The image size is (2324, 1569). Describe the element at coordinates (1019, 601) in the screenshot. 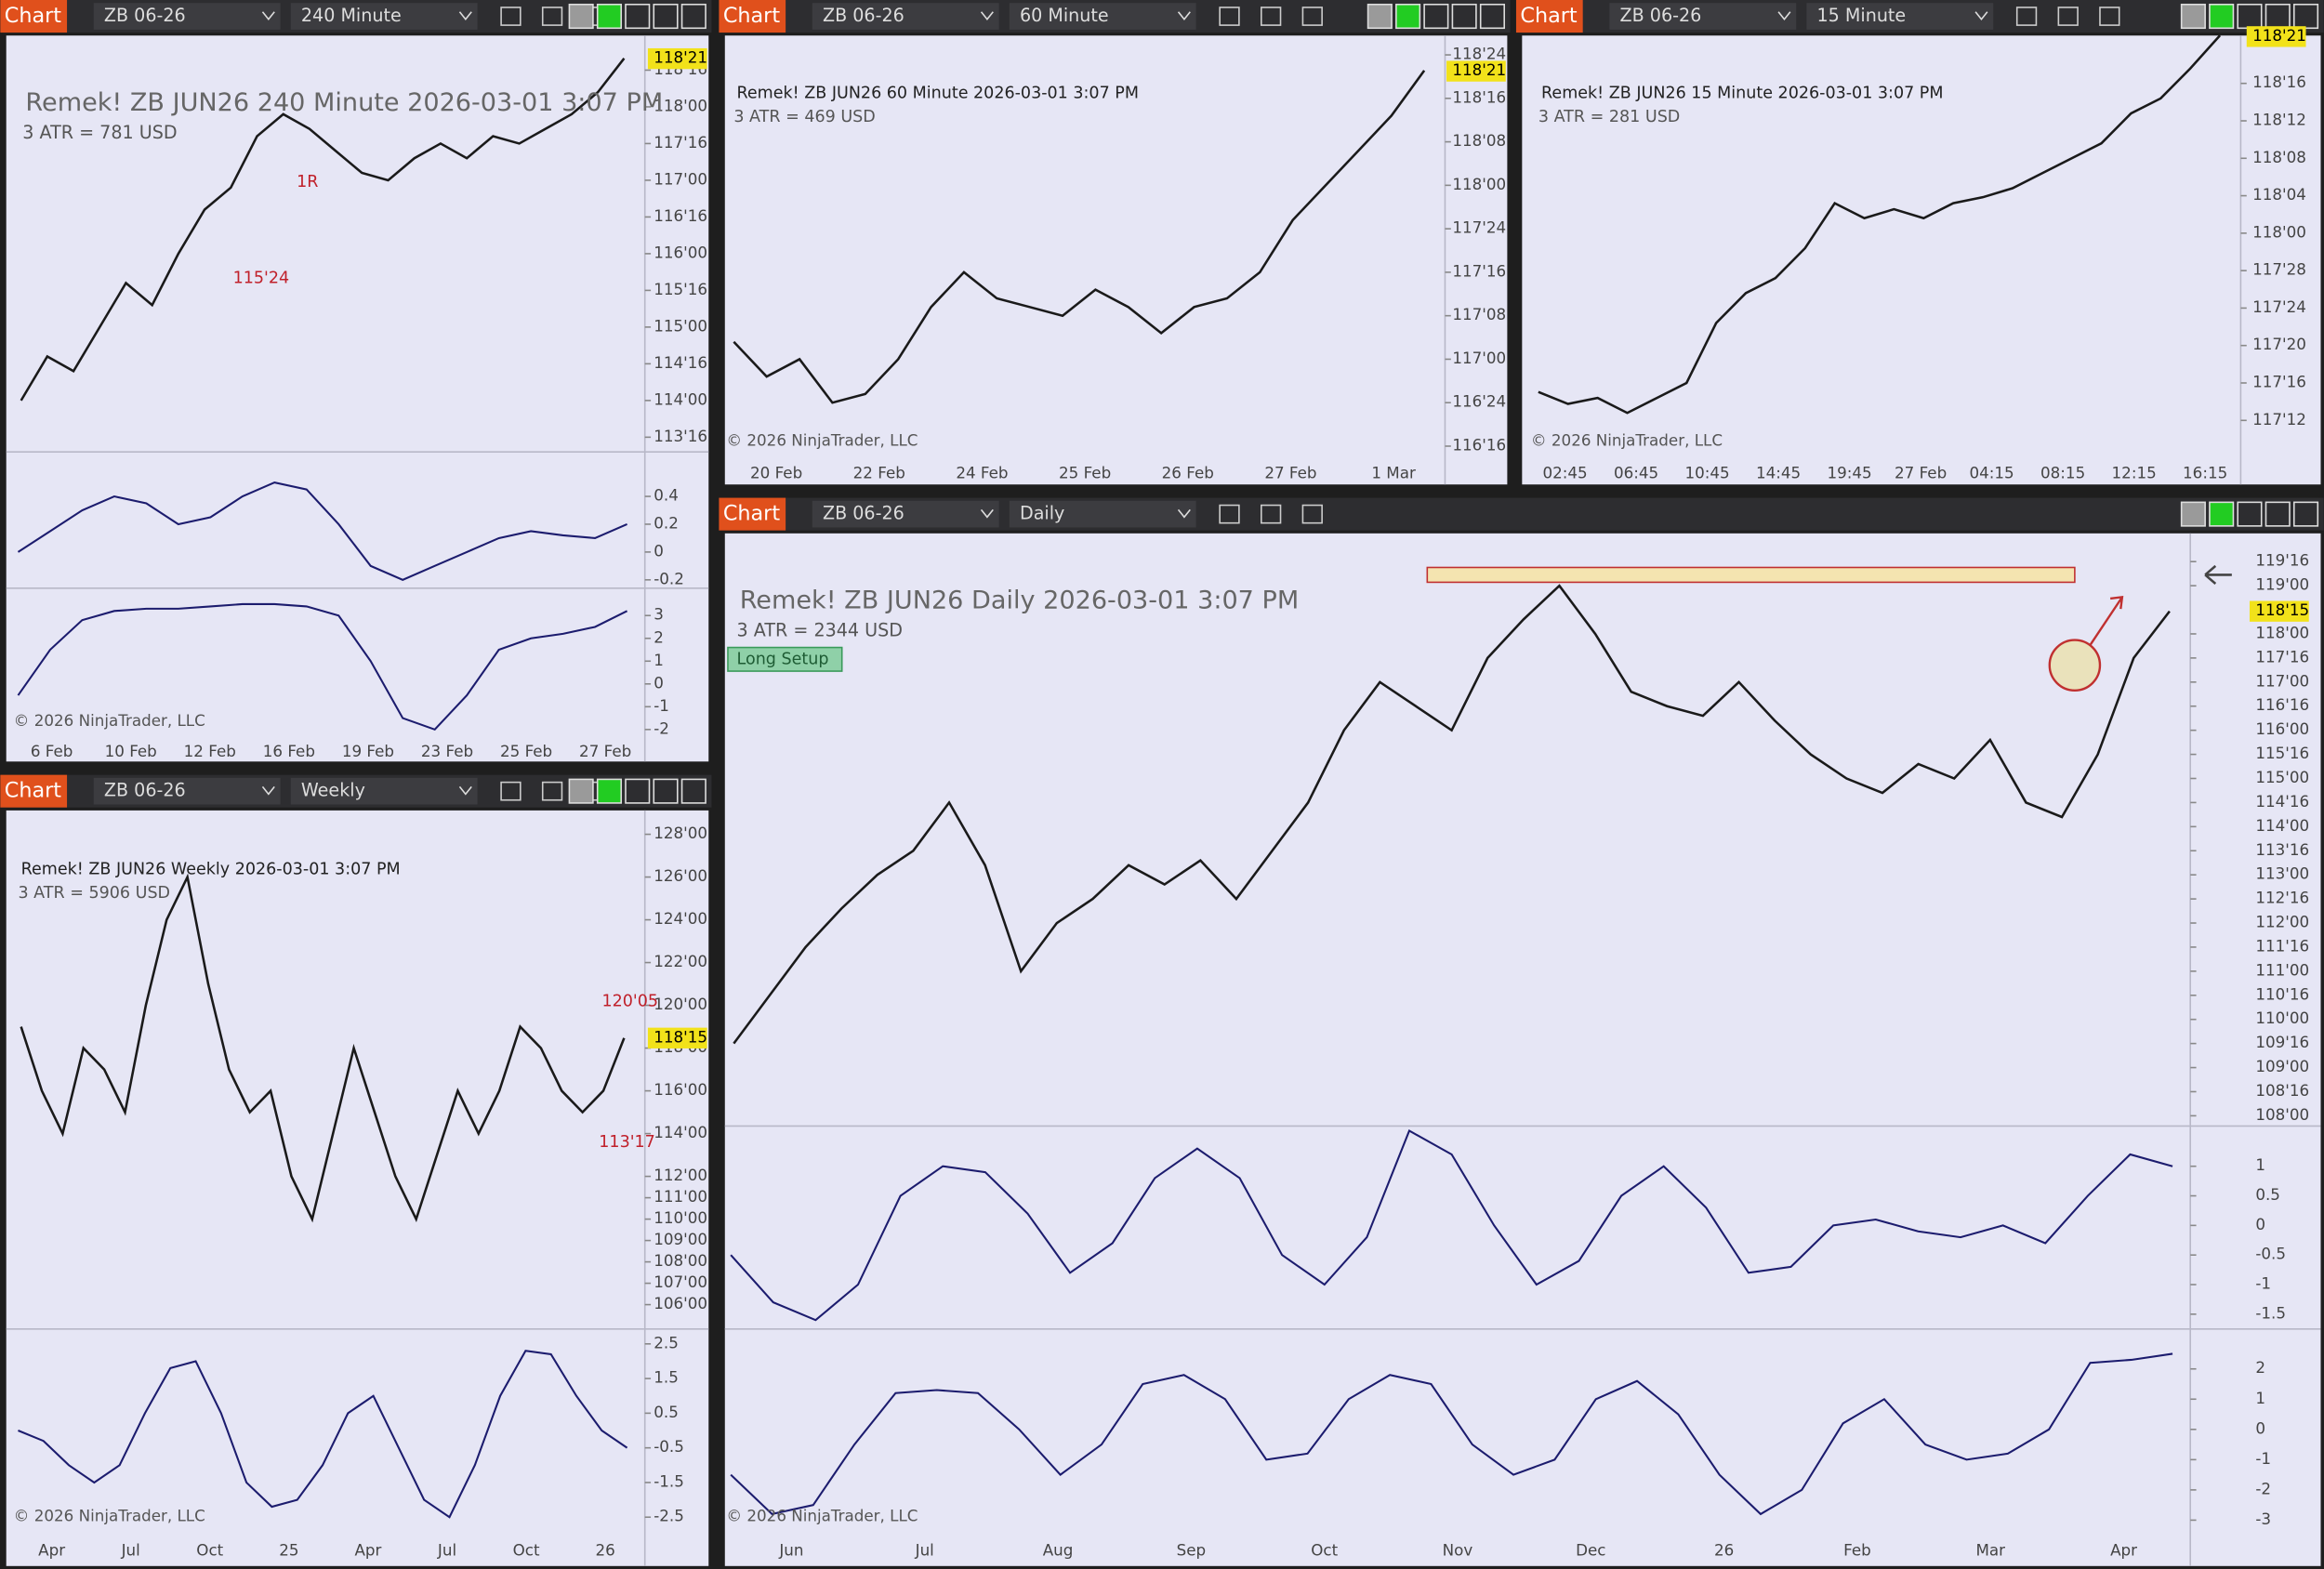

I see `chart-title: Remek! ZB JUN26 Daily 2026-03-01 3:07 PM` at that location.